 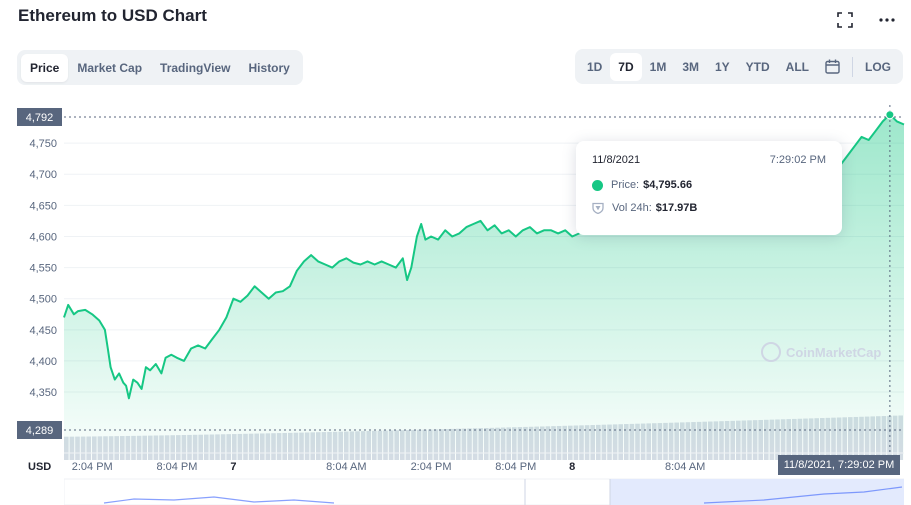 I want to click on tab-tradingview: TradingView, so click(x=195, y=67).